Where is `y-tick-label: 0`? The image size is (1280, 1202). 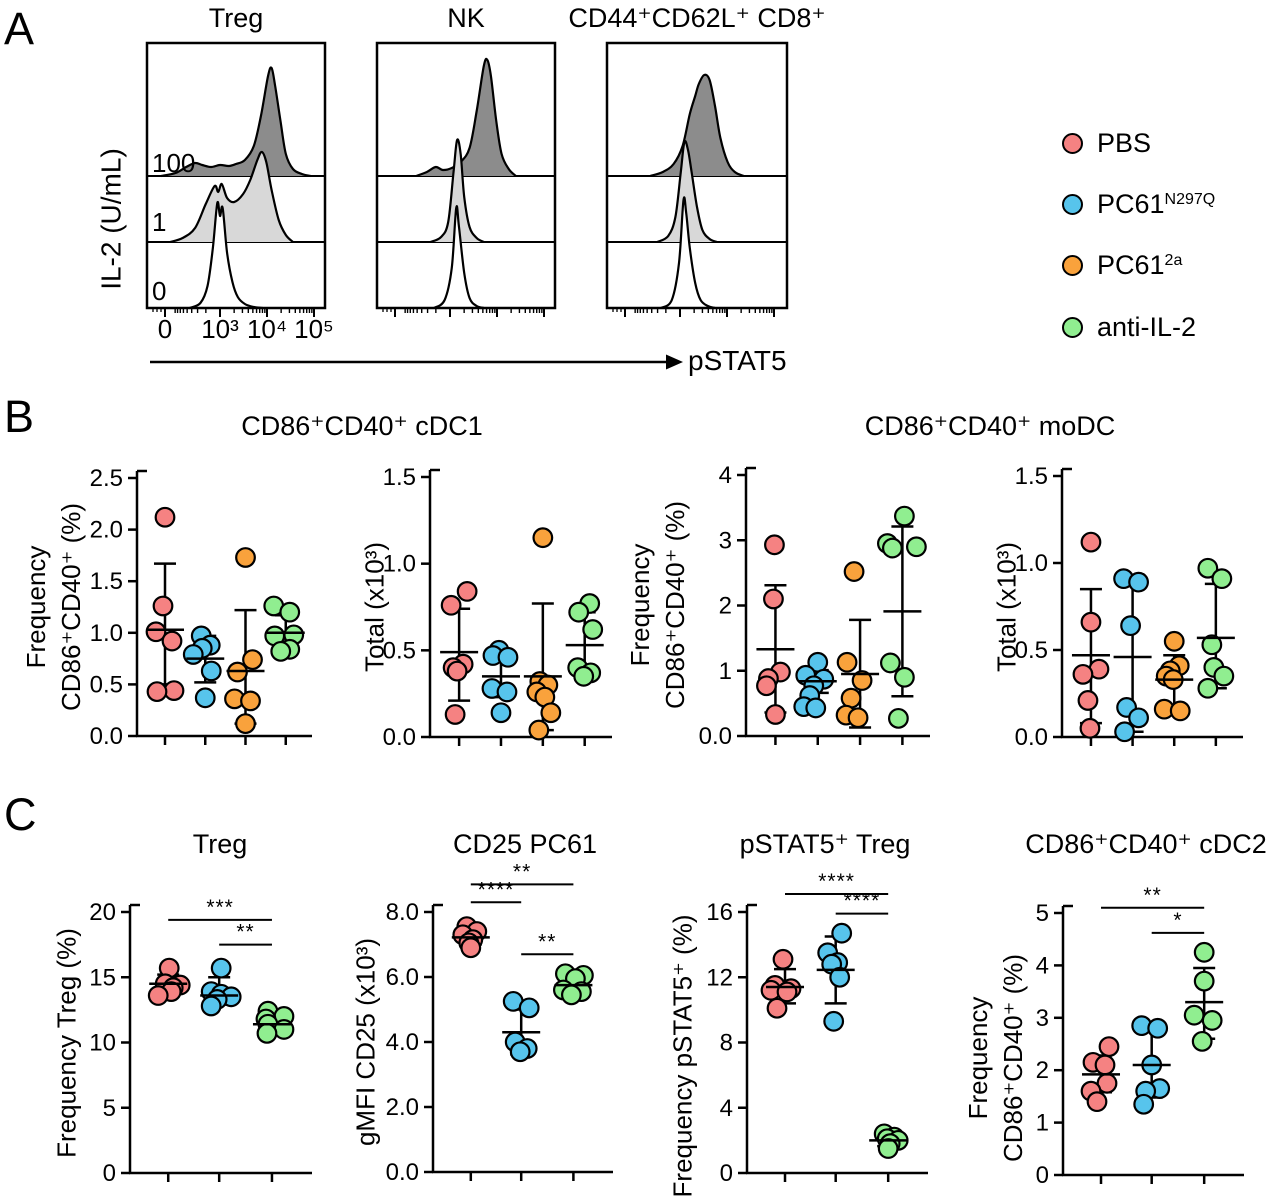
y-tick-label: 0 is located at coordinates (726, 1173).